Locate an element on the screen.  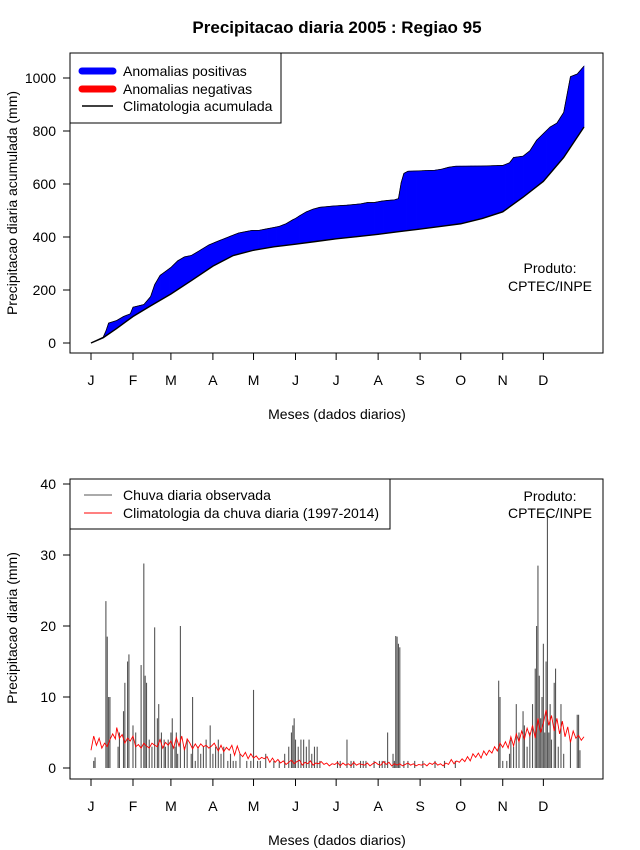
cumulative-y-axis: 0 200 400 600 800 1000 is located at coordinates (48, 210).